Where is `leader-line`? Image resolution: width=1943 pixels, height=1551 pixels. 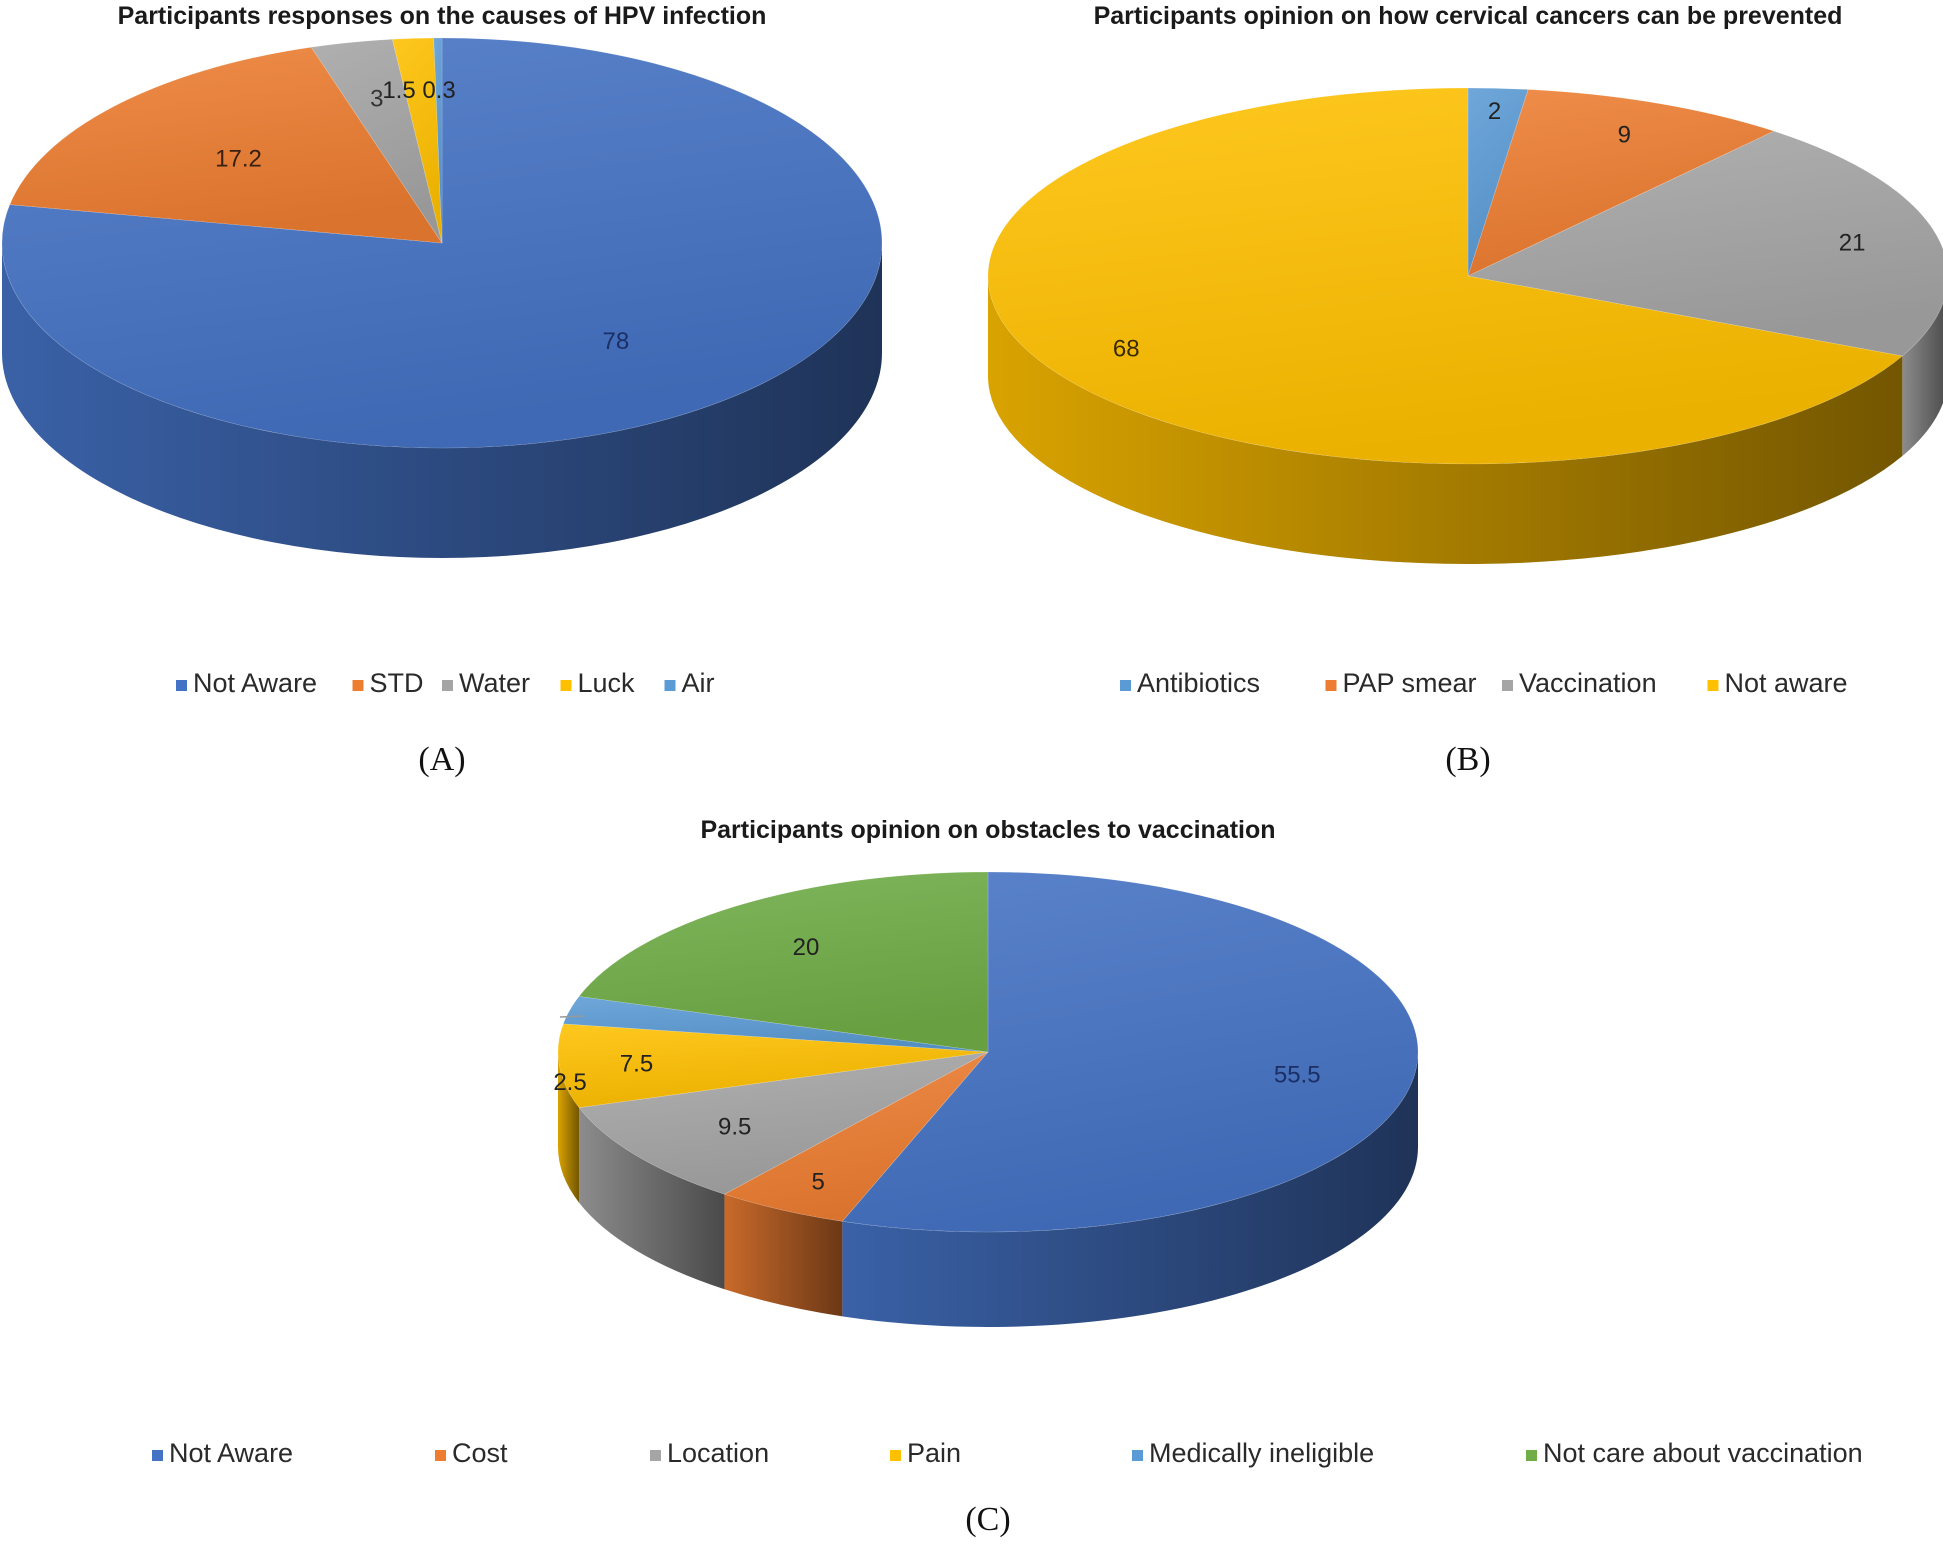
leader-line is located at coordinates (571, 1016).